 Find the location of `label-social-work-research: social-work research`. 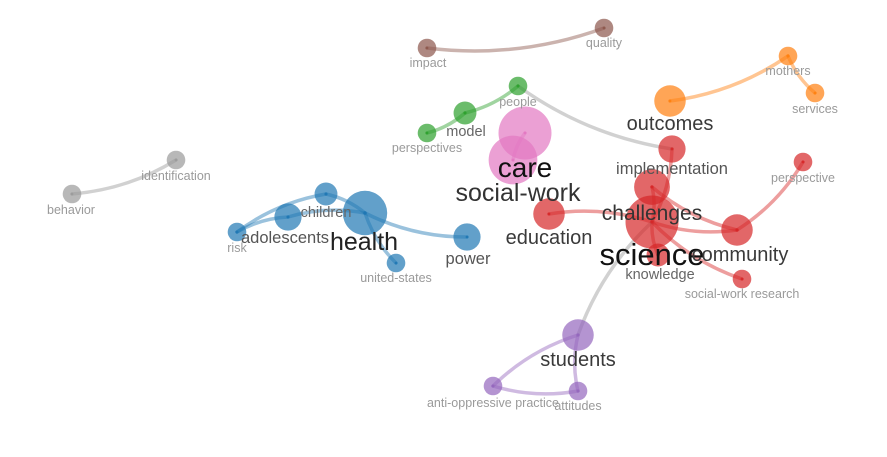

label-social-work-research: social-work research is located at coordinates (742, 294).